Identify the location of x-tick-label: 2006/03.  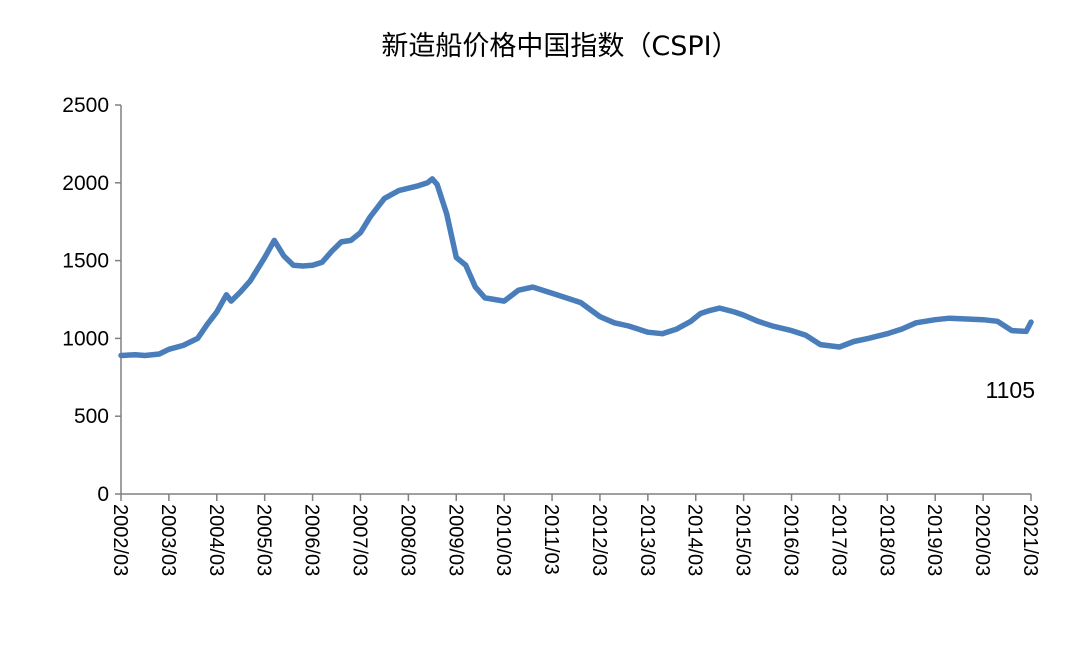
(312, 540).